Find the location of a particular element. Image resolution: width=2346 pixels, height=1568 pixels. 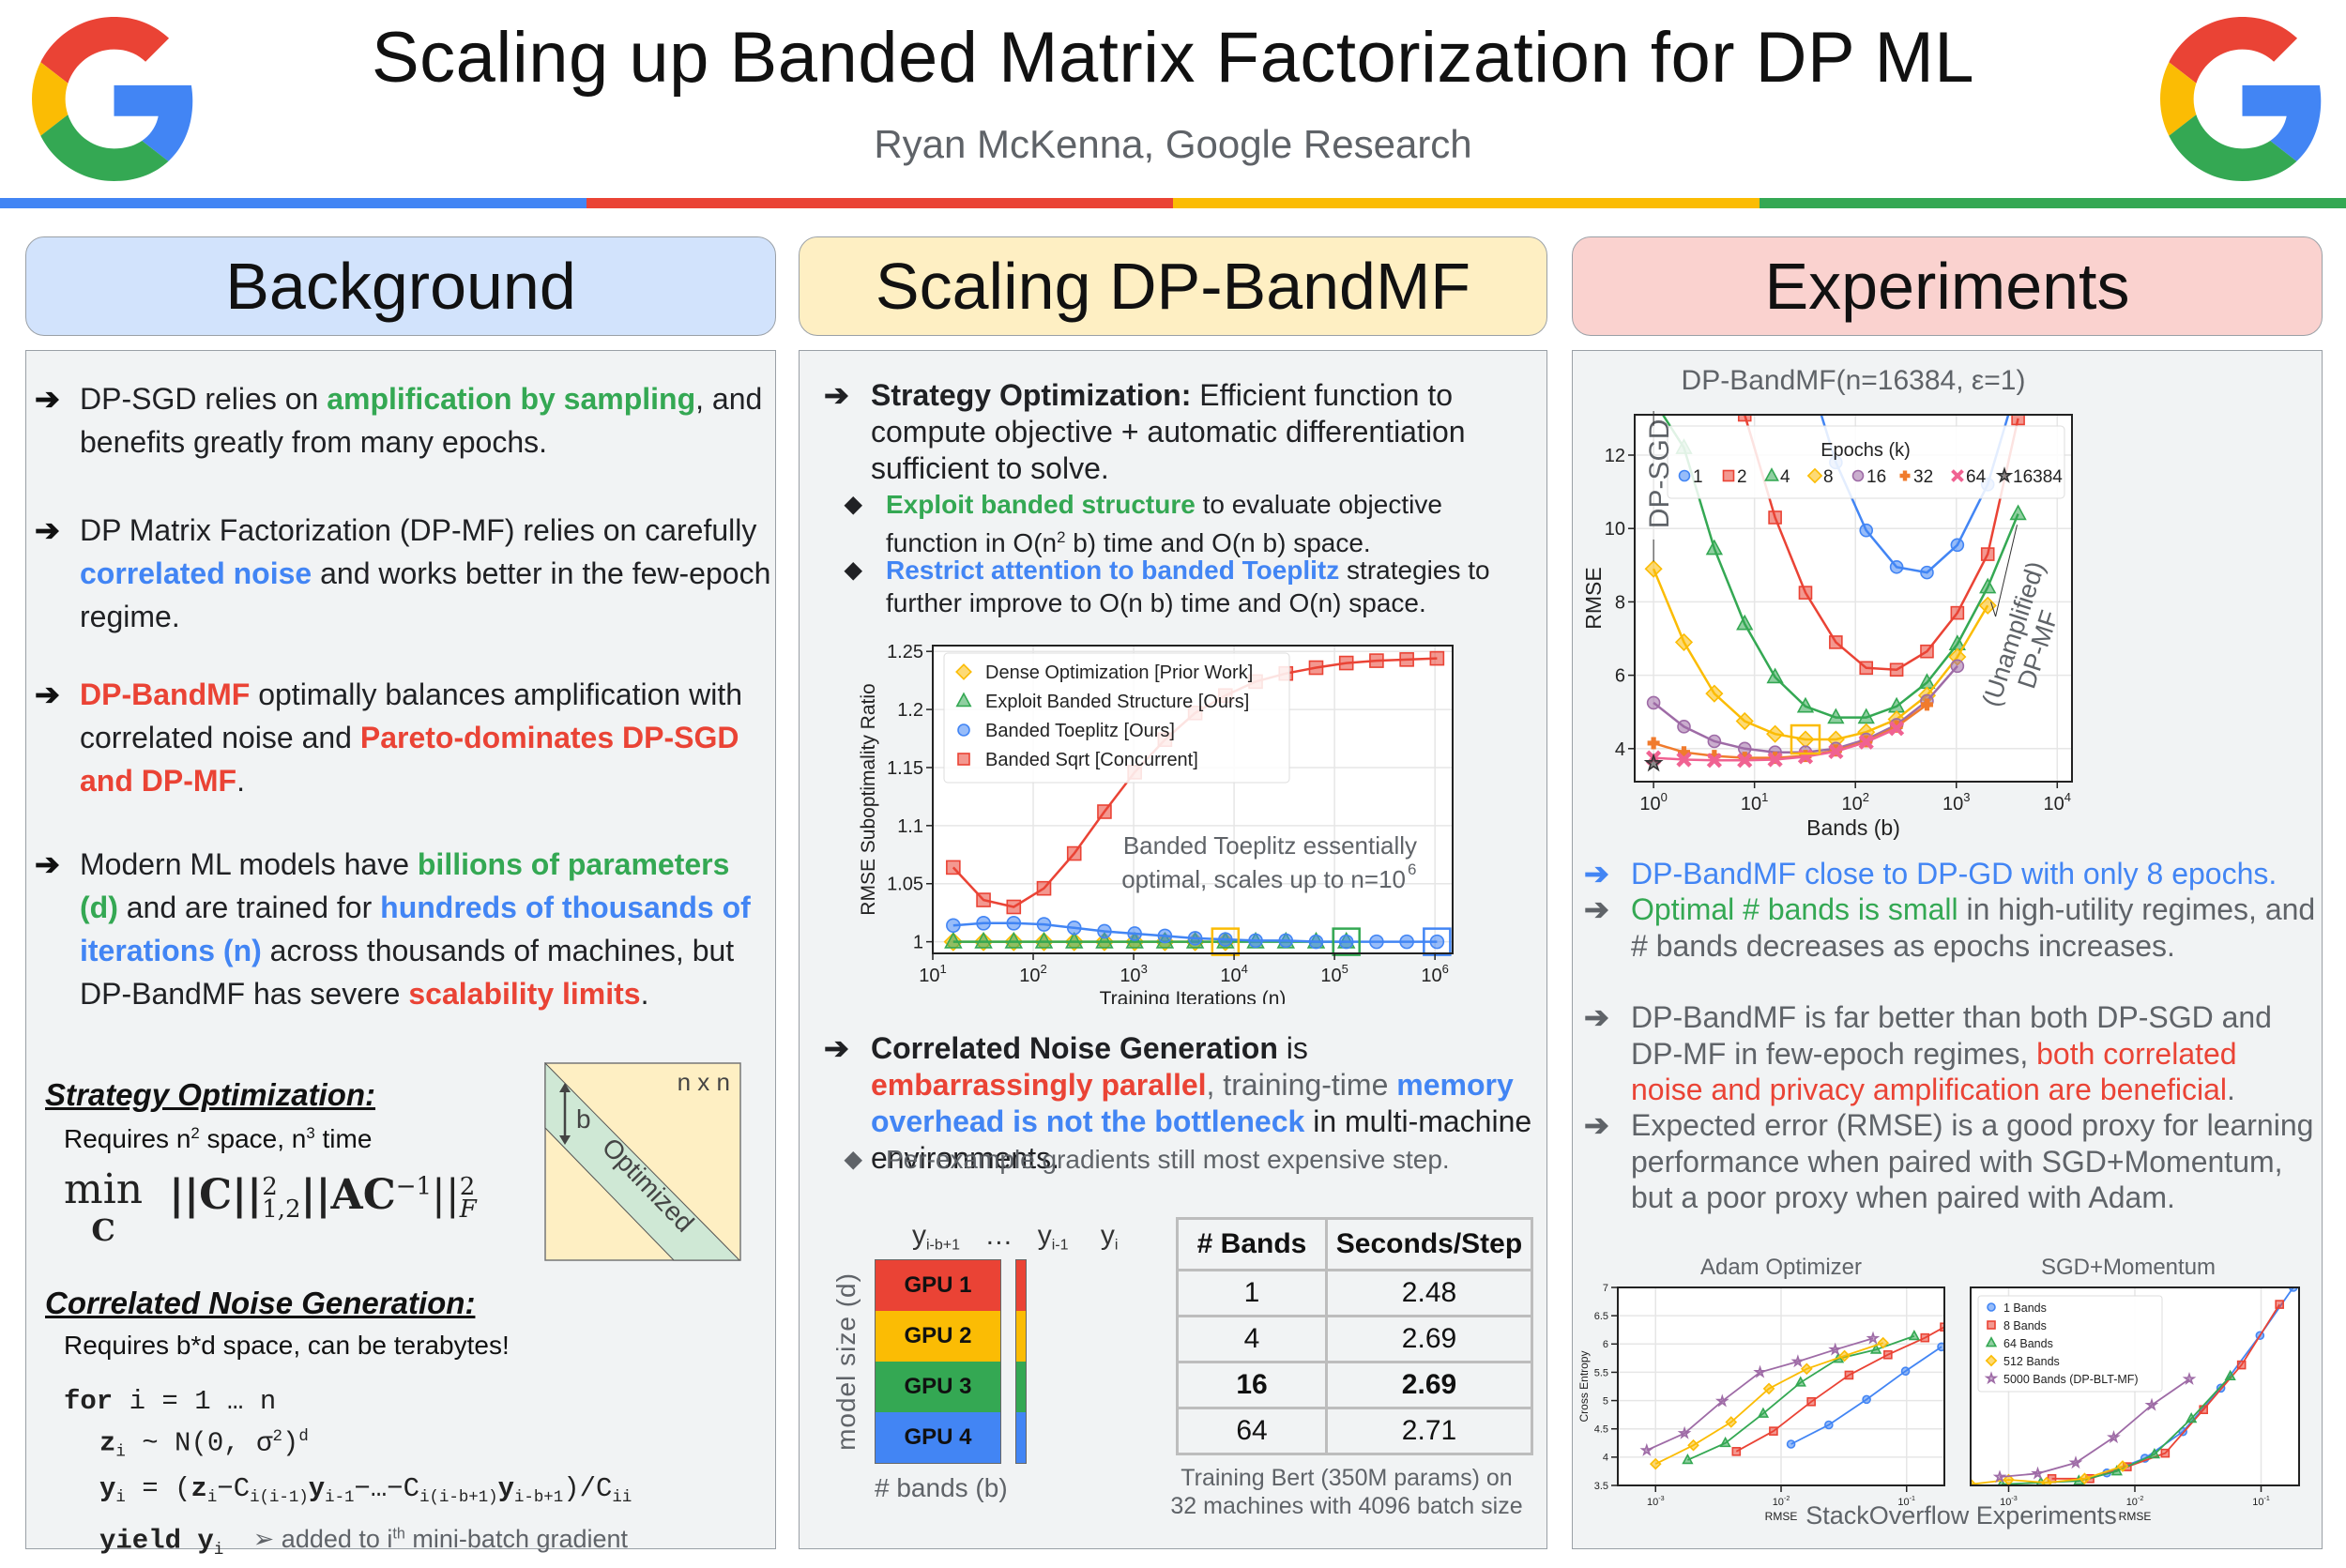

table-cell: 1 is located at coordinates (1252, 1293).